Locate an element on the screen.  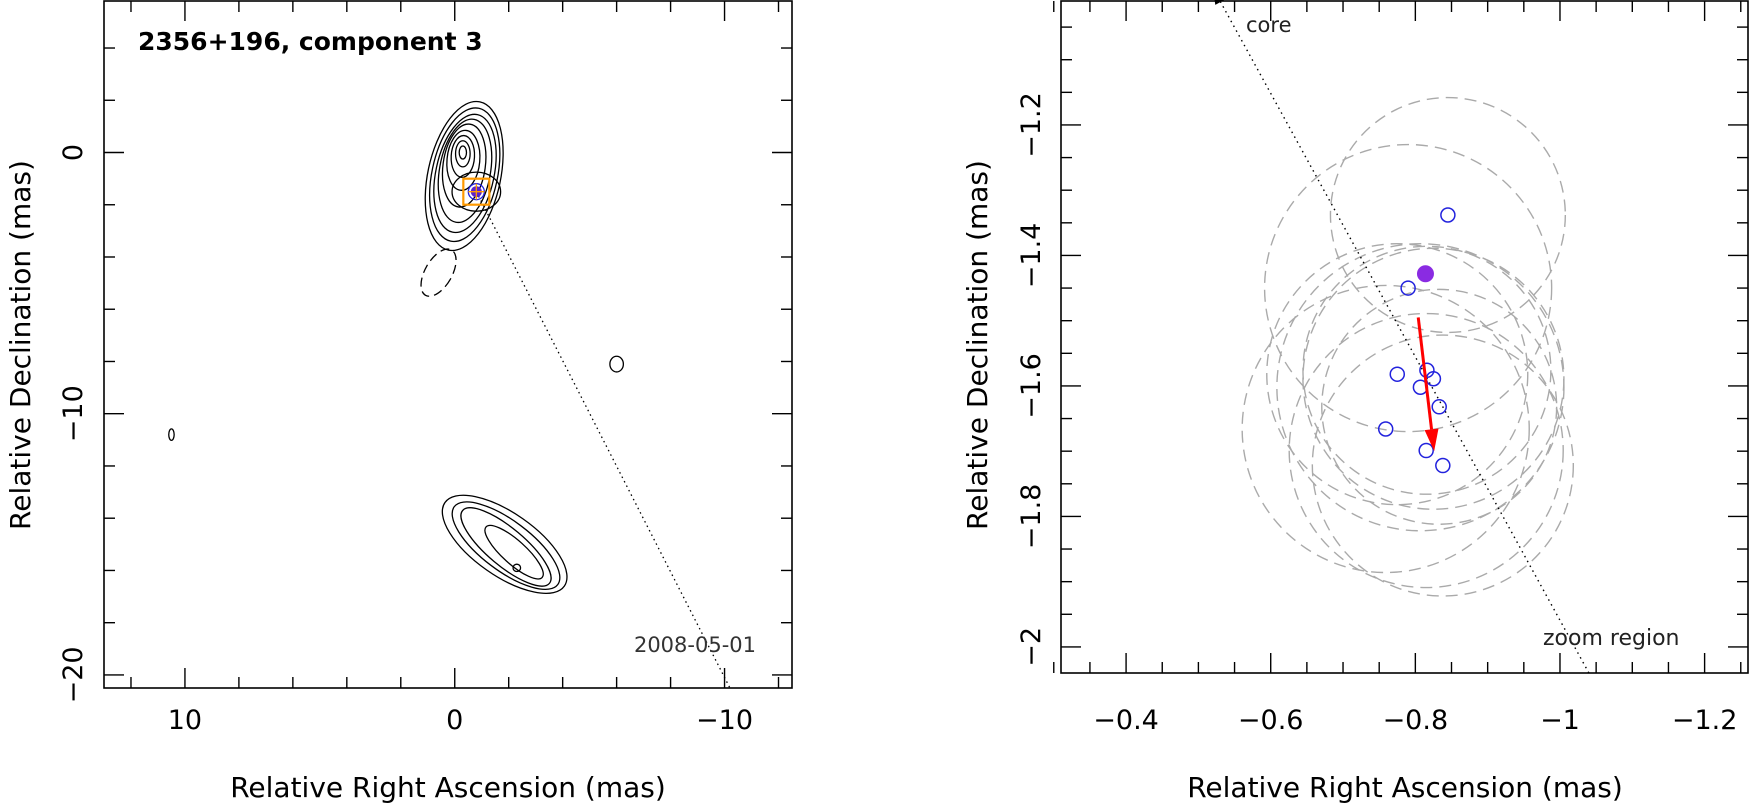
y-tick-label: −2 is located at coordinates (1031, 647).